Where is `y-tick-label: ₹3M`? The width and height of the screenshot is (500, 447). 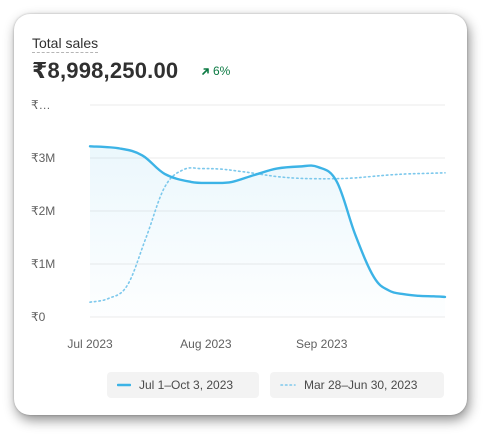 y-tick-label: ₹3M is located at coordinates (43, 158).